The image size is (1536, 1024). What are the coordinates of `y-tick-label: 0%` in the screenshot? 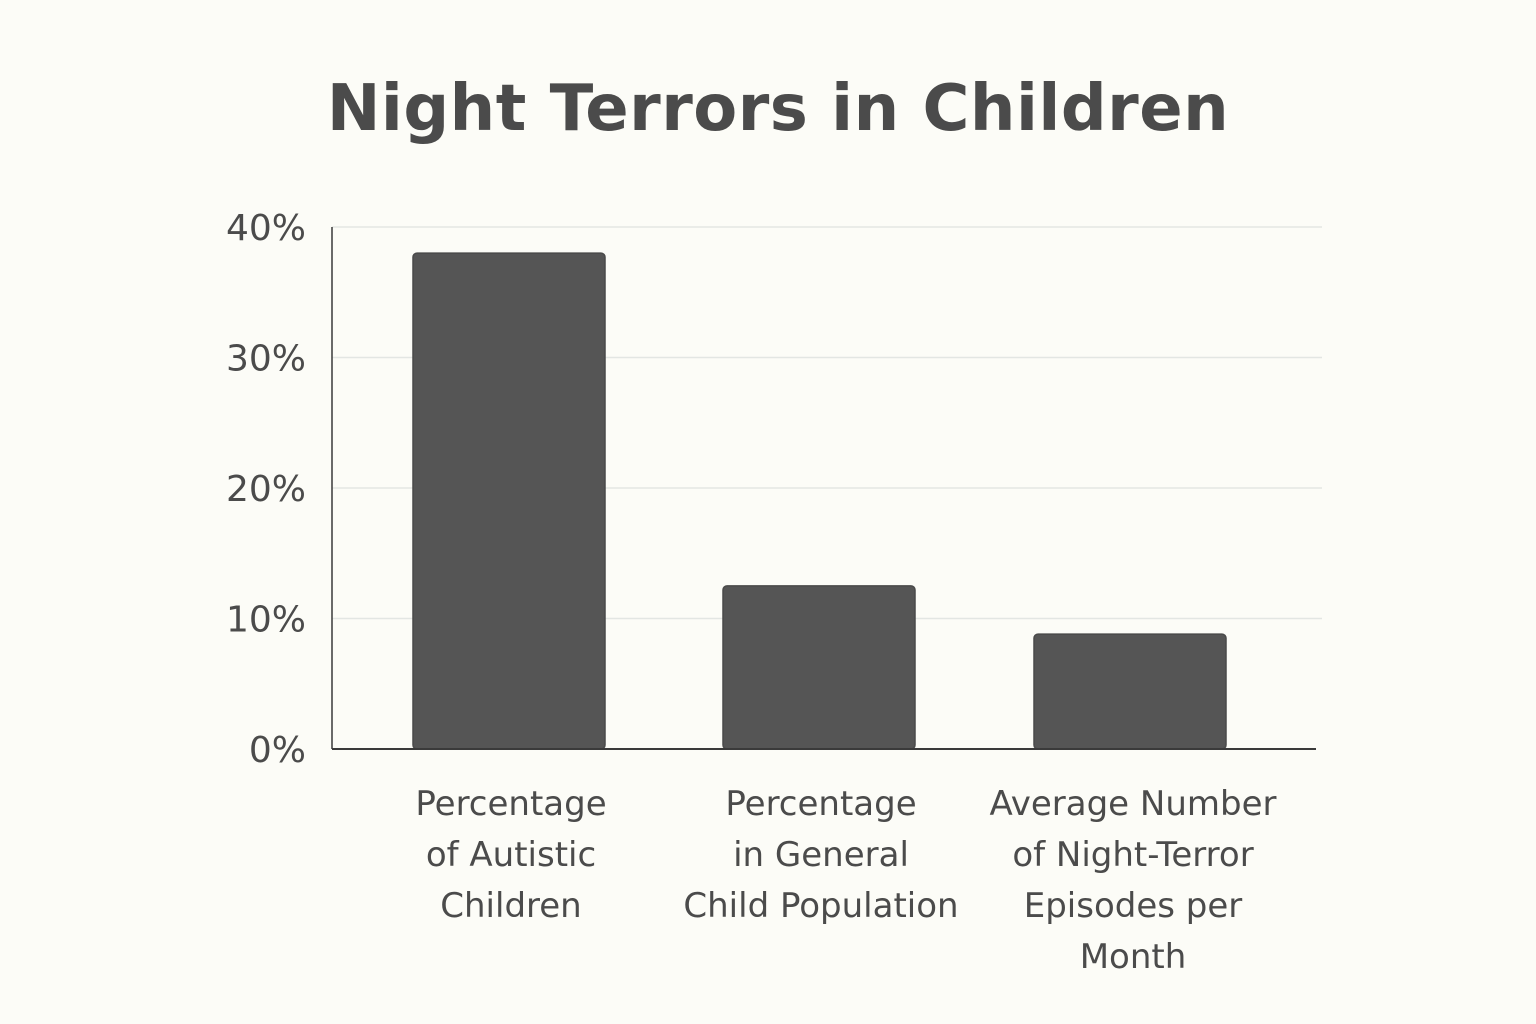 It's located at (277, 750).